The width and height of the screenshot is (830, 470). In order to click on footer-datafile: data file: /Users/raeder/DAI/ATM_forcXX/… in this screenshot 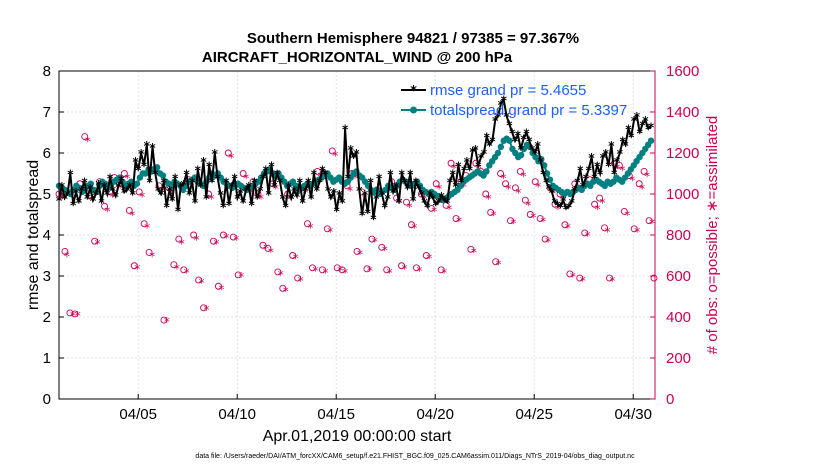, I will do `click(415, 456)`.